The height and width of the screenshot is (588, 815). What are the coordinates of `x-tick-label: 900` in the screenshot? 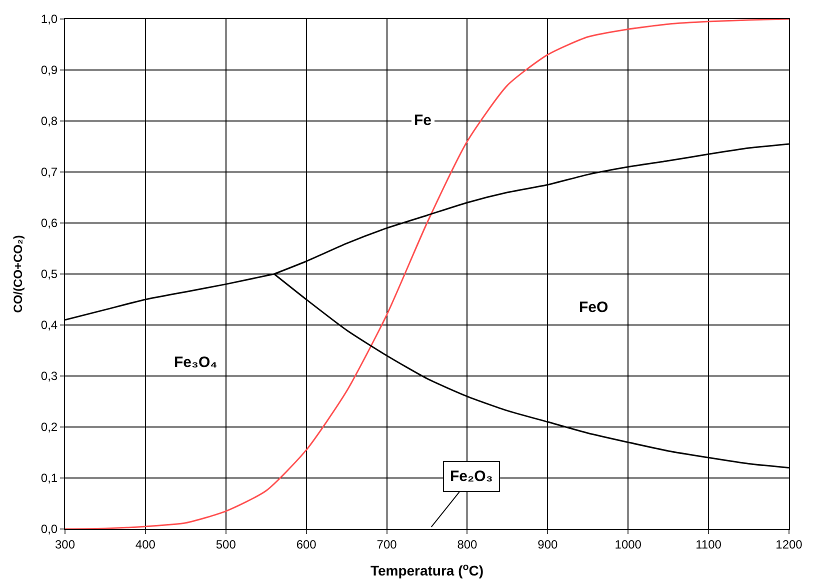 It's located at (548, 544).